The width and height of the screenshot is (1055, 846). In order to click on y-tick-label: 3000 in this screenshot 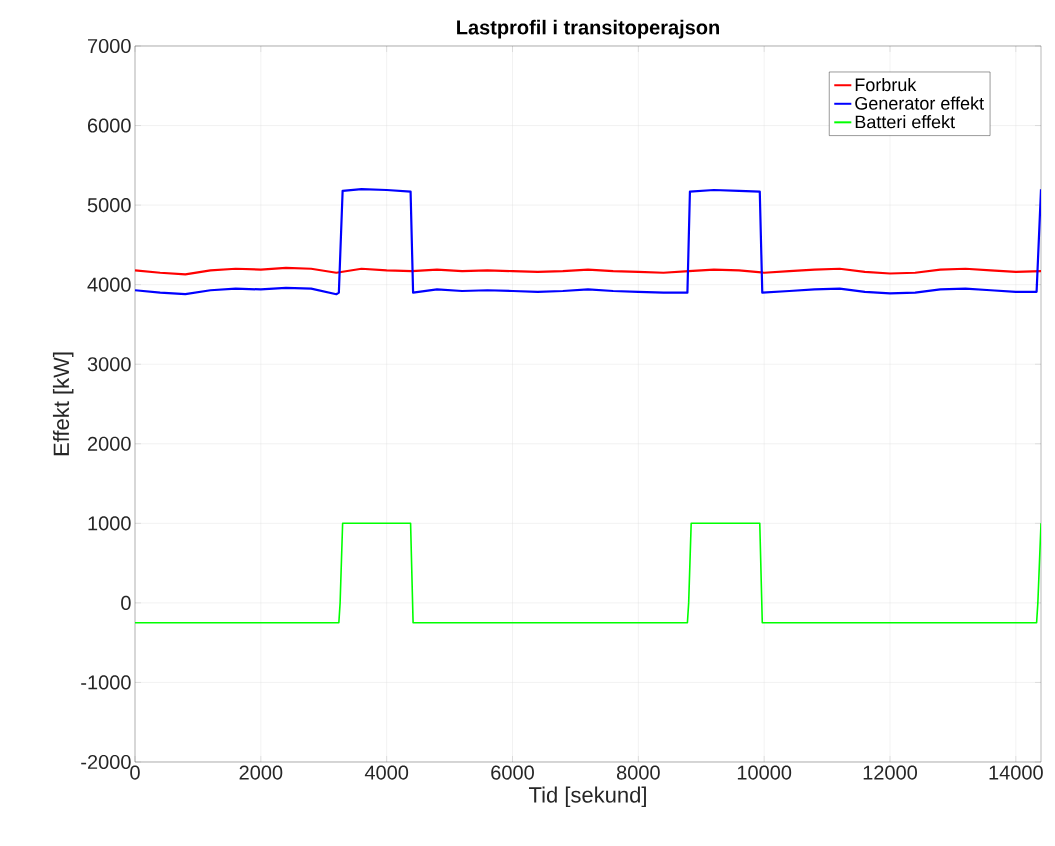, I will do `click(109, 364)`.